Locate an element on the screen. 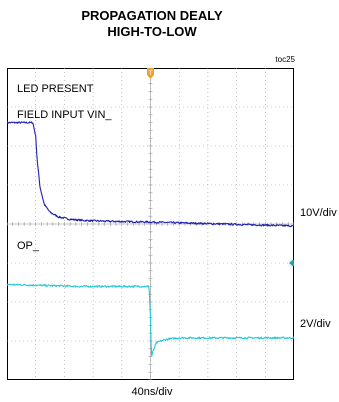 The height and width of the screenshot is (402, 339). figure-id: toc25 is located at coordinates (285, 59).